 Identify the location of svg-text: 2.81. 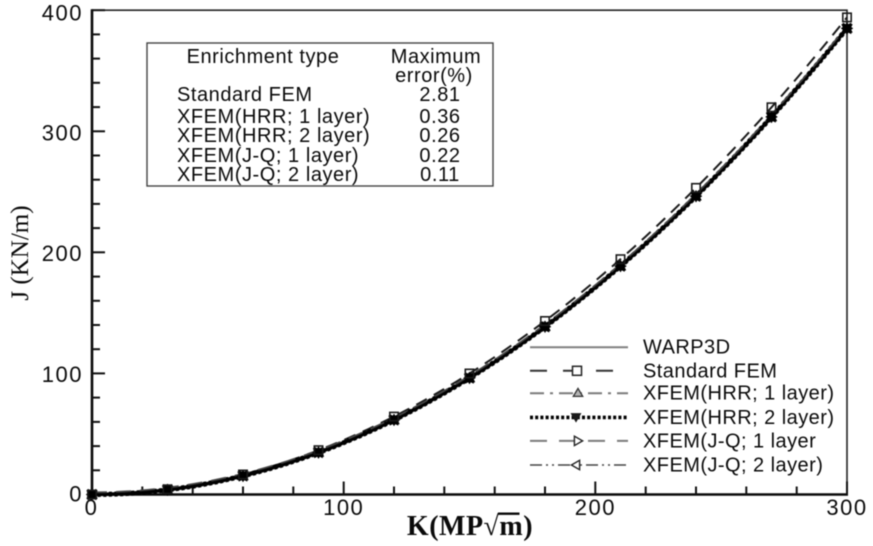
(439, 95).